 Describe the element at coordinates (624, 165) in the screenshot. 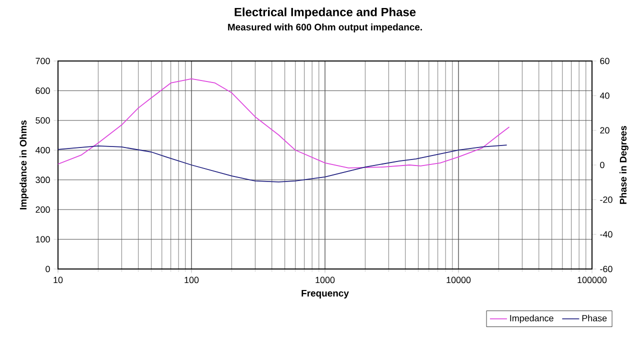

I see `y2-axis-title: Phase in Degrees` at that location.